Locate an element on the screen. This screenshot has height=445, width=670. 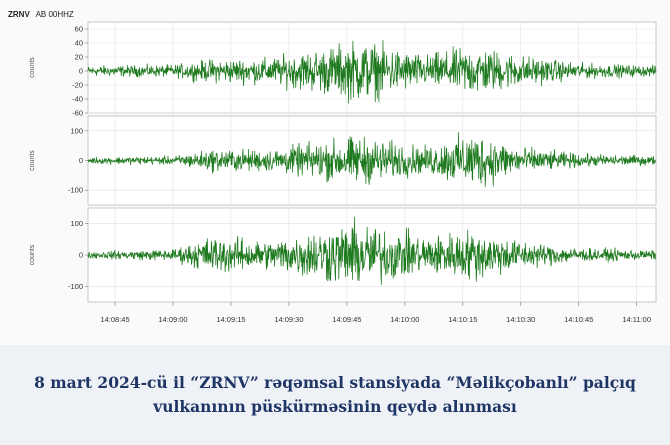
y-tick-label: 20 is located at coordinates (79, 57).